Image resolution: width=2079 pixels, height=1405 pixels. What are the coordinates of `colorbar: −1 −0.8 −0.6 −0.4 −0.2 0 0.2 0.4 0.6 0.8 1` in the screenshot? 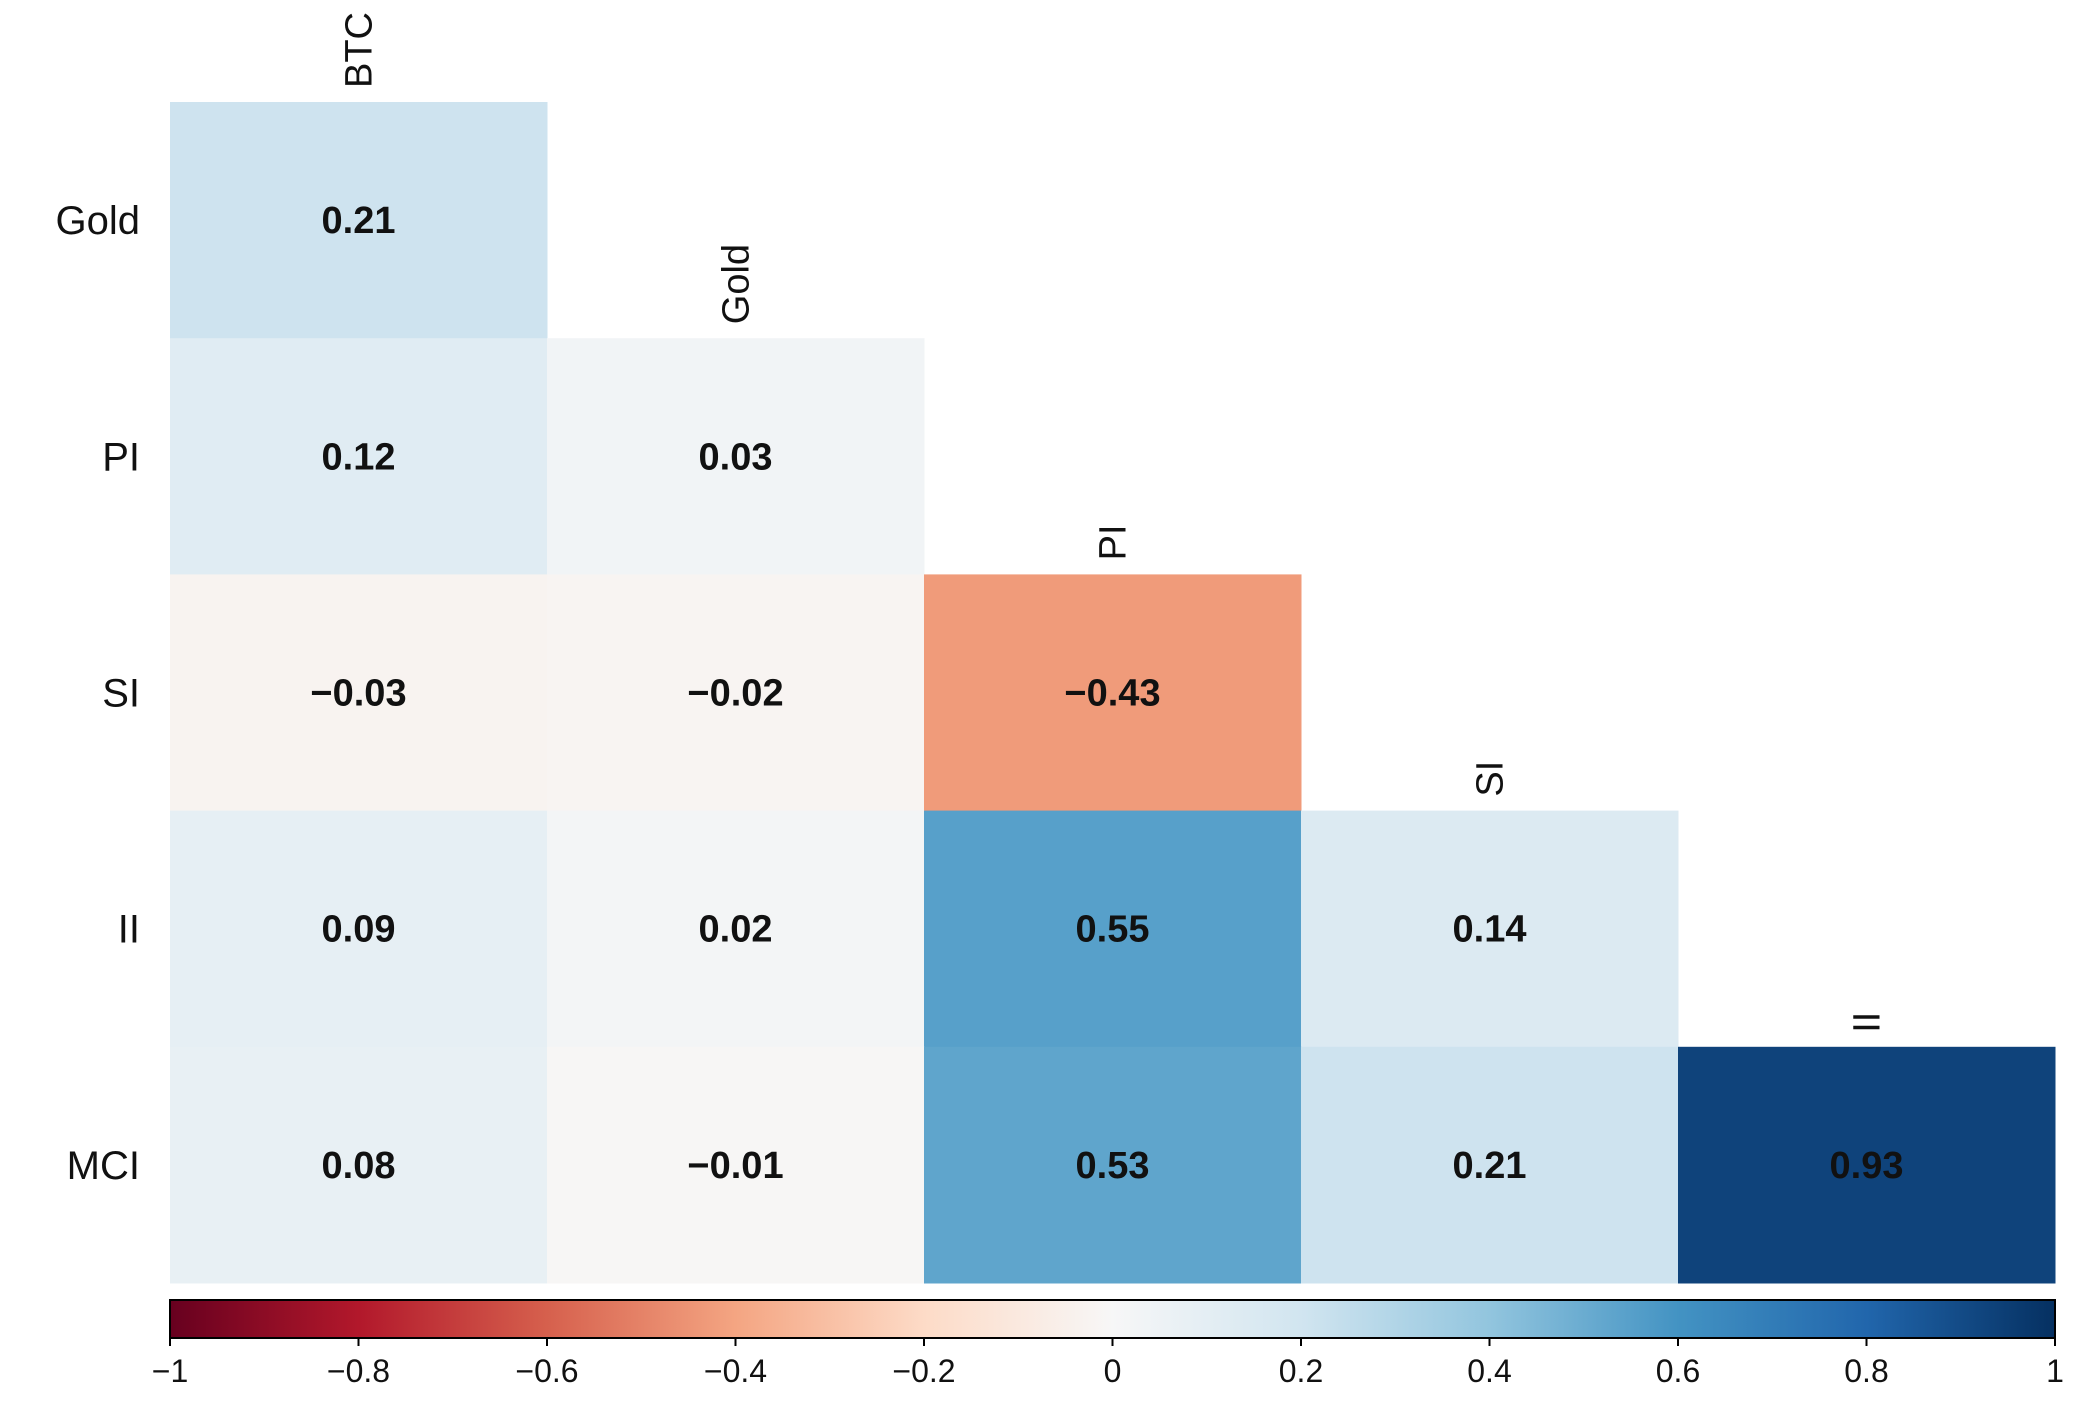 It's located at (1108, 1344).